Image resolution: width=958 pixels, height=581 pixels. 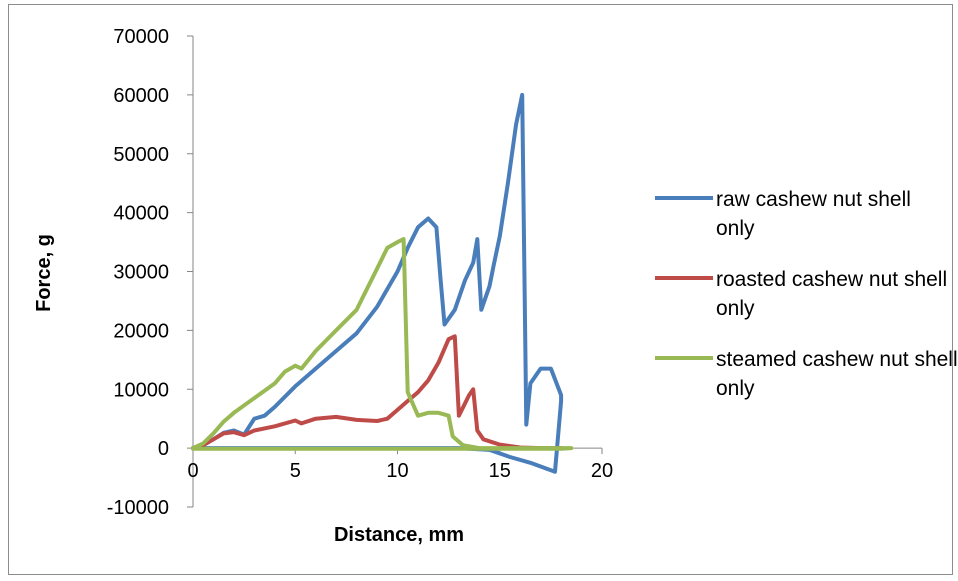 What do you see at coordinates (397, 471) in the screenshot?
I see `x-tick-label: 10` at bounding box center [397, 471].